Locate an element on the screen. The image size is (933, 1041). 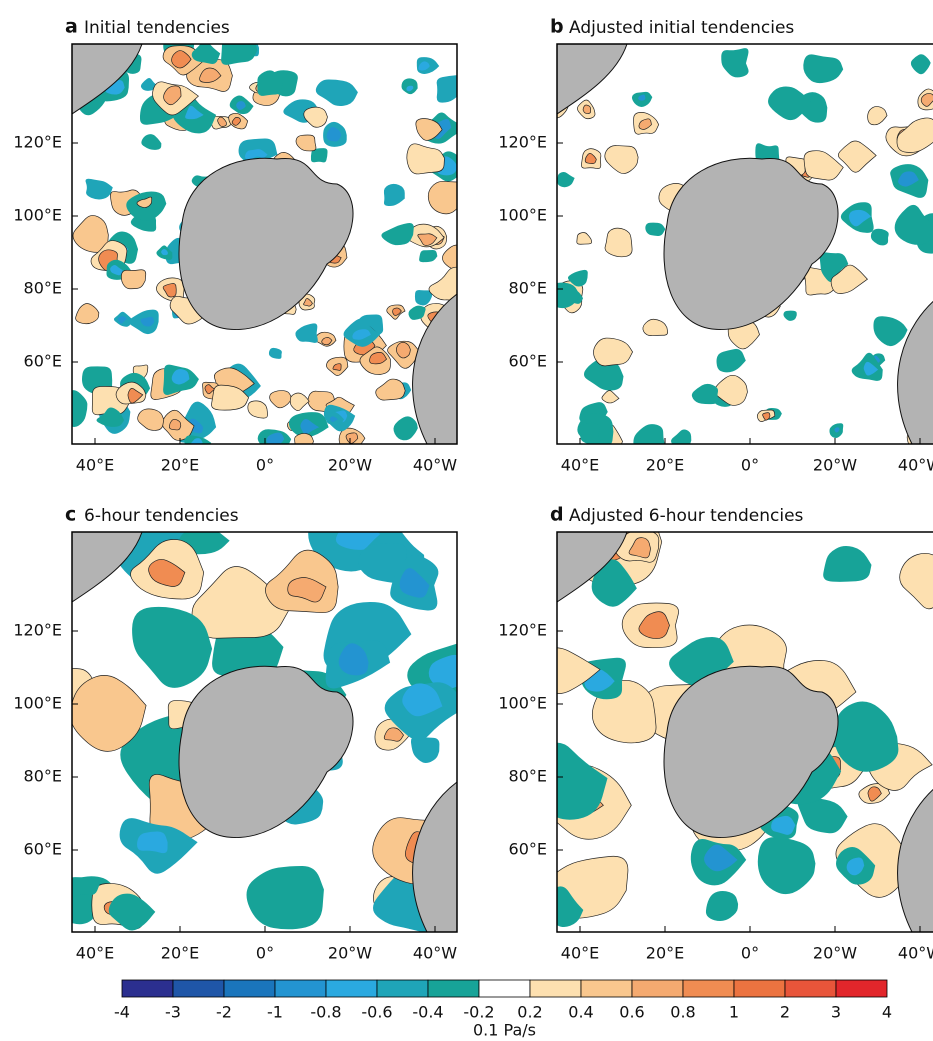
colorbar-label: -0.8 is located at coordinates (325, 1012).